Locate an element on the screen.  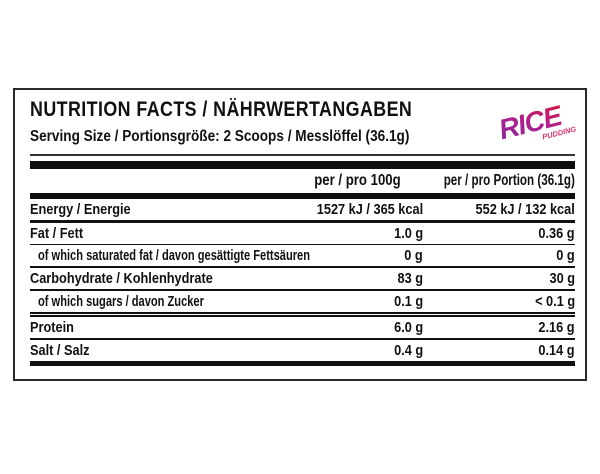
header-cell-portion: per / pro Portion (36.1g) is located at coordinates (487, 181).